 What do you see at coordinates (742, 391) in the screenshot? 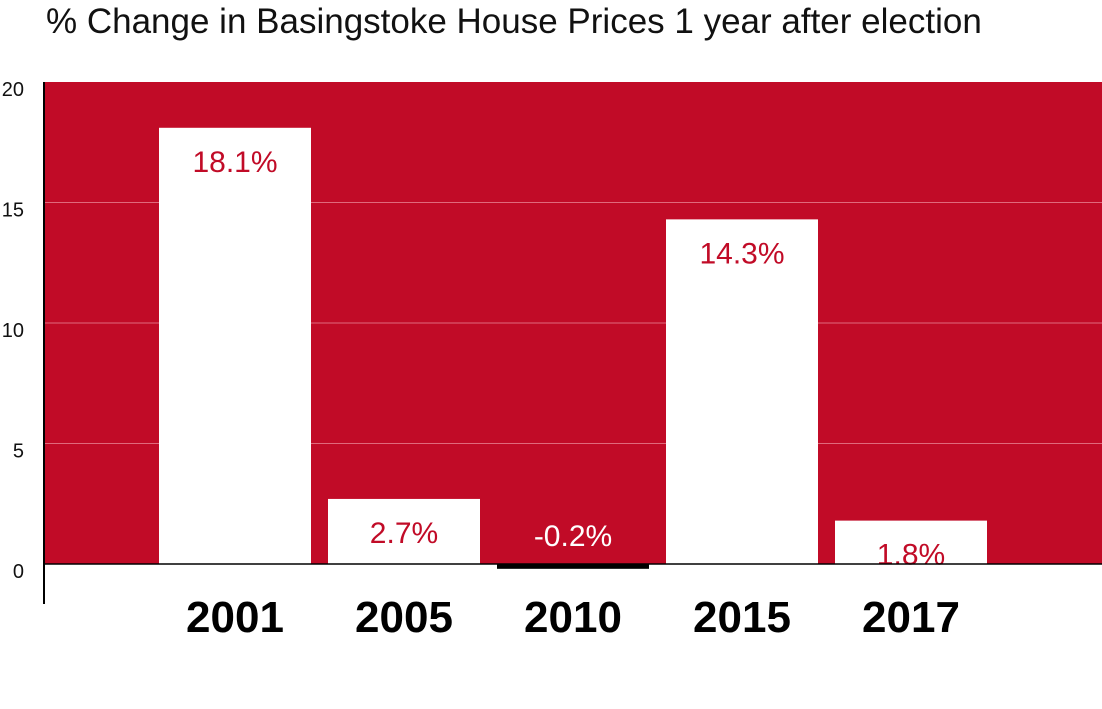
I see `bar-2015` at bounding box center [742, 391].